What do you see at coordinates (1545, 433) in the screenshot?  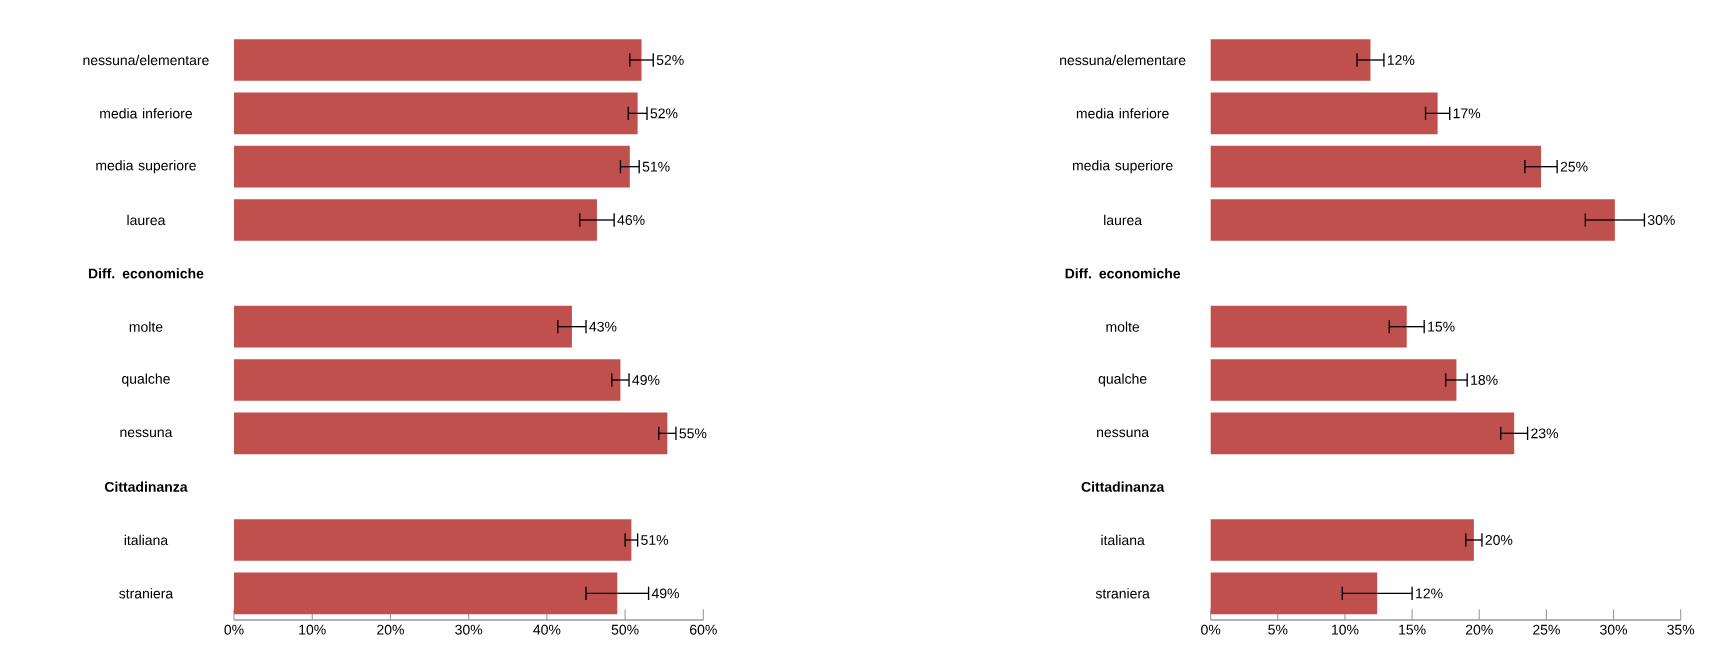 I see `data-label: 23%` at bounding box center [1545, 433].